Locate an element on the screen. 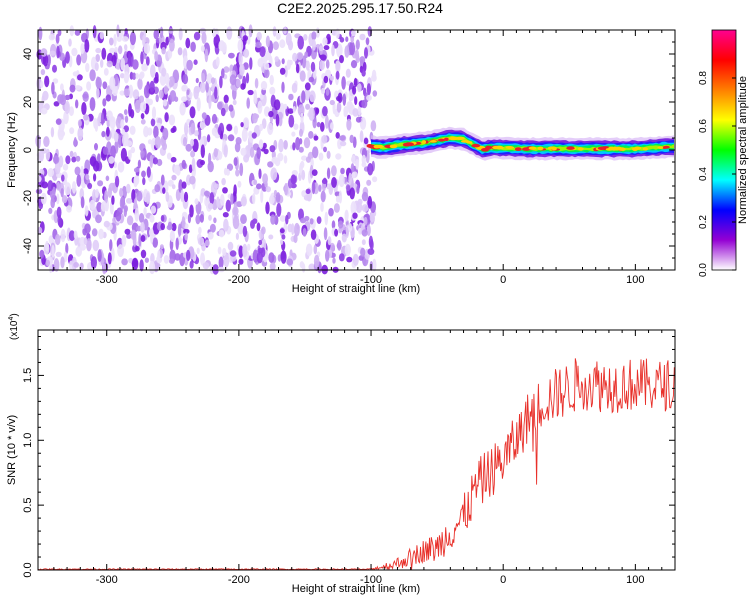 This screenshot has width=750, height=600. snr-y-tick-label: 0.5 is located at coordinates (28, 504).